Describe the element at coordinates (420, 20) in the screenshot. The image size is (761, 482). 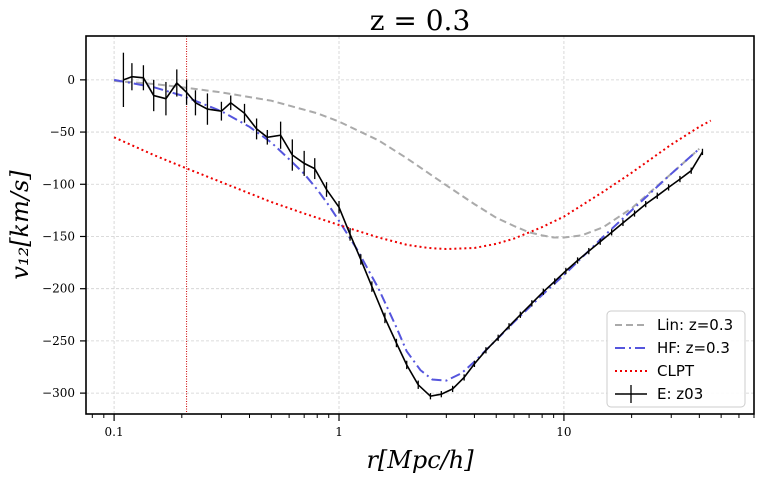
I see `chart-title: z = 0.3` at that location.